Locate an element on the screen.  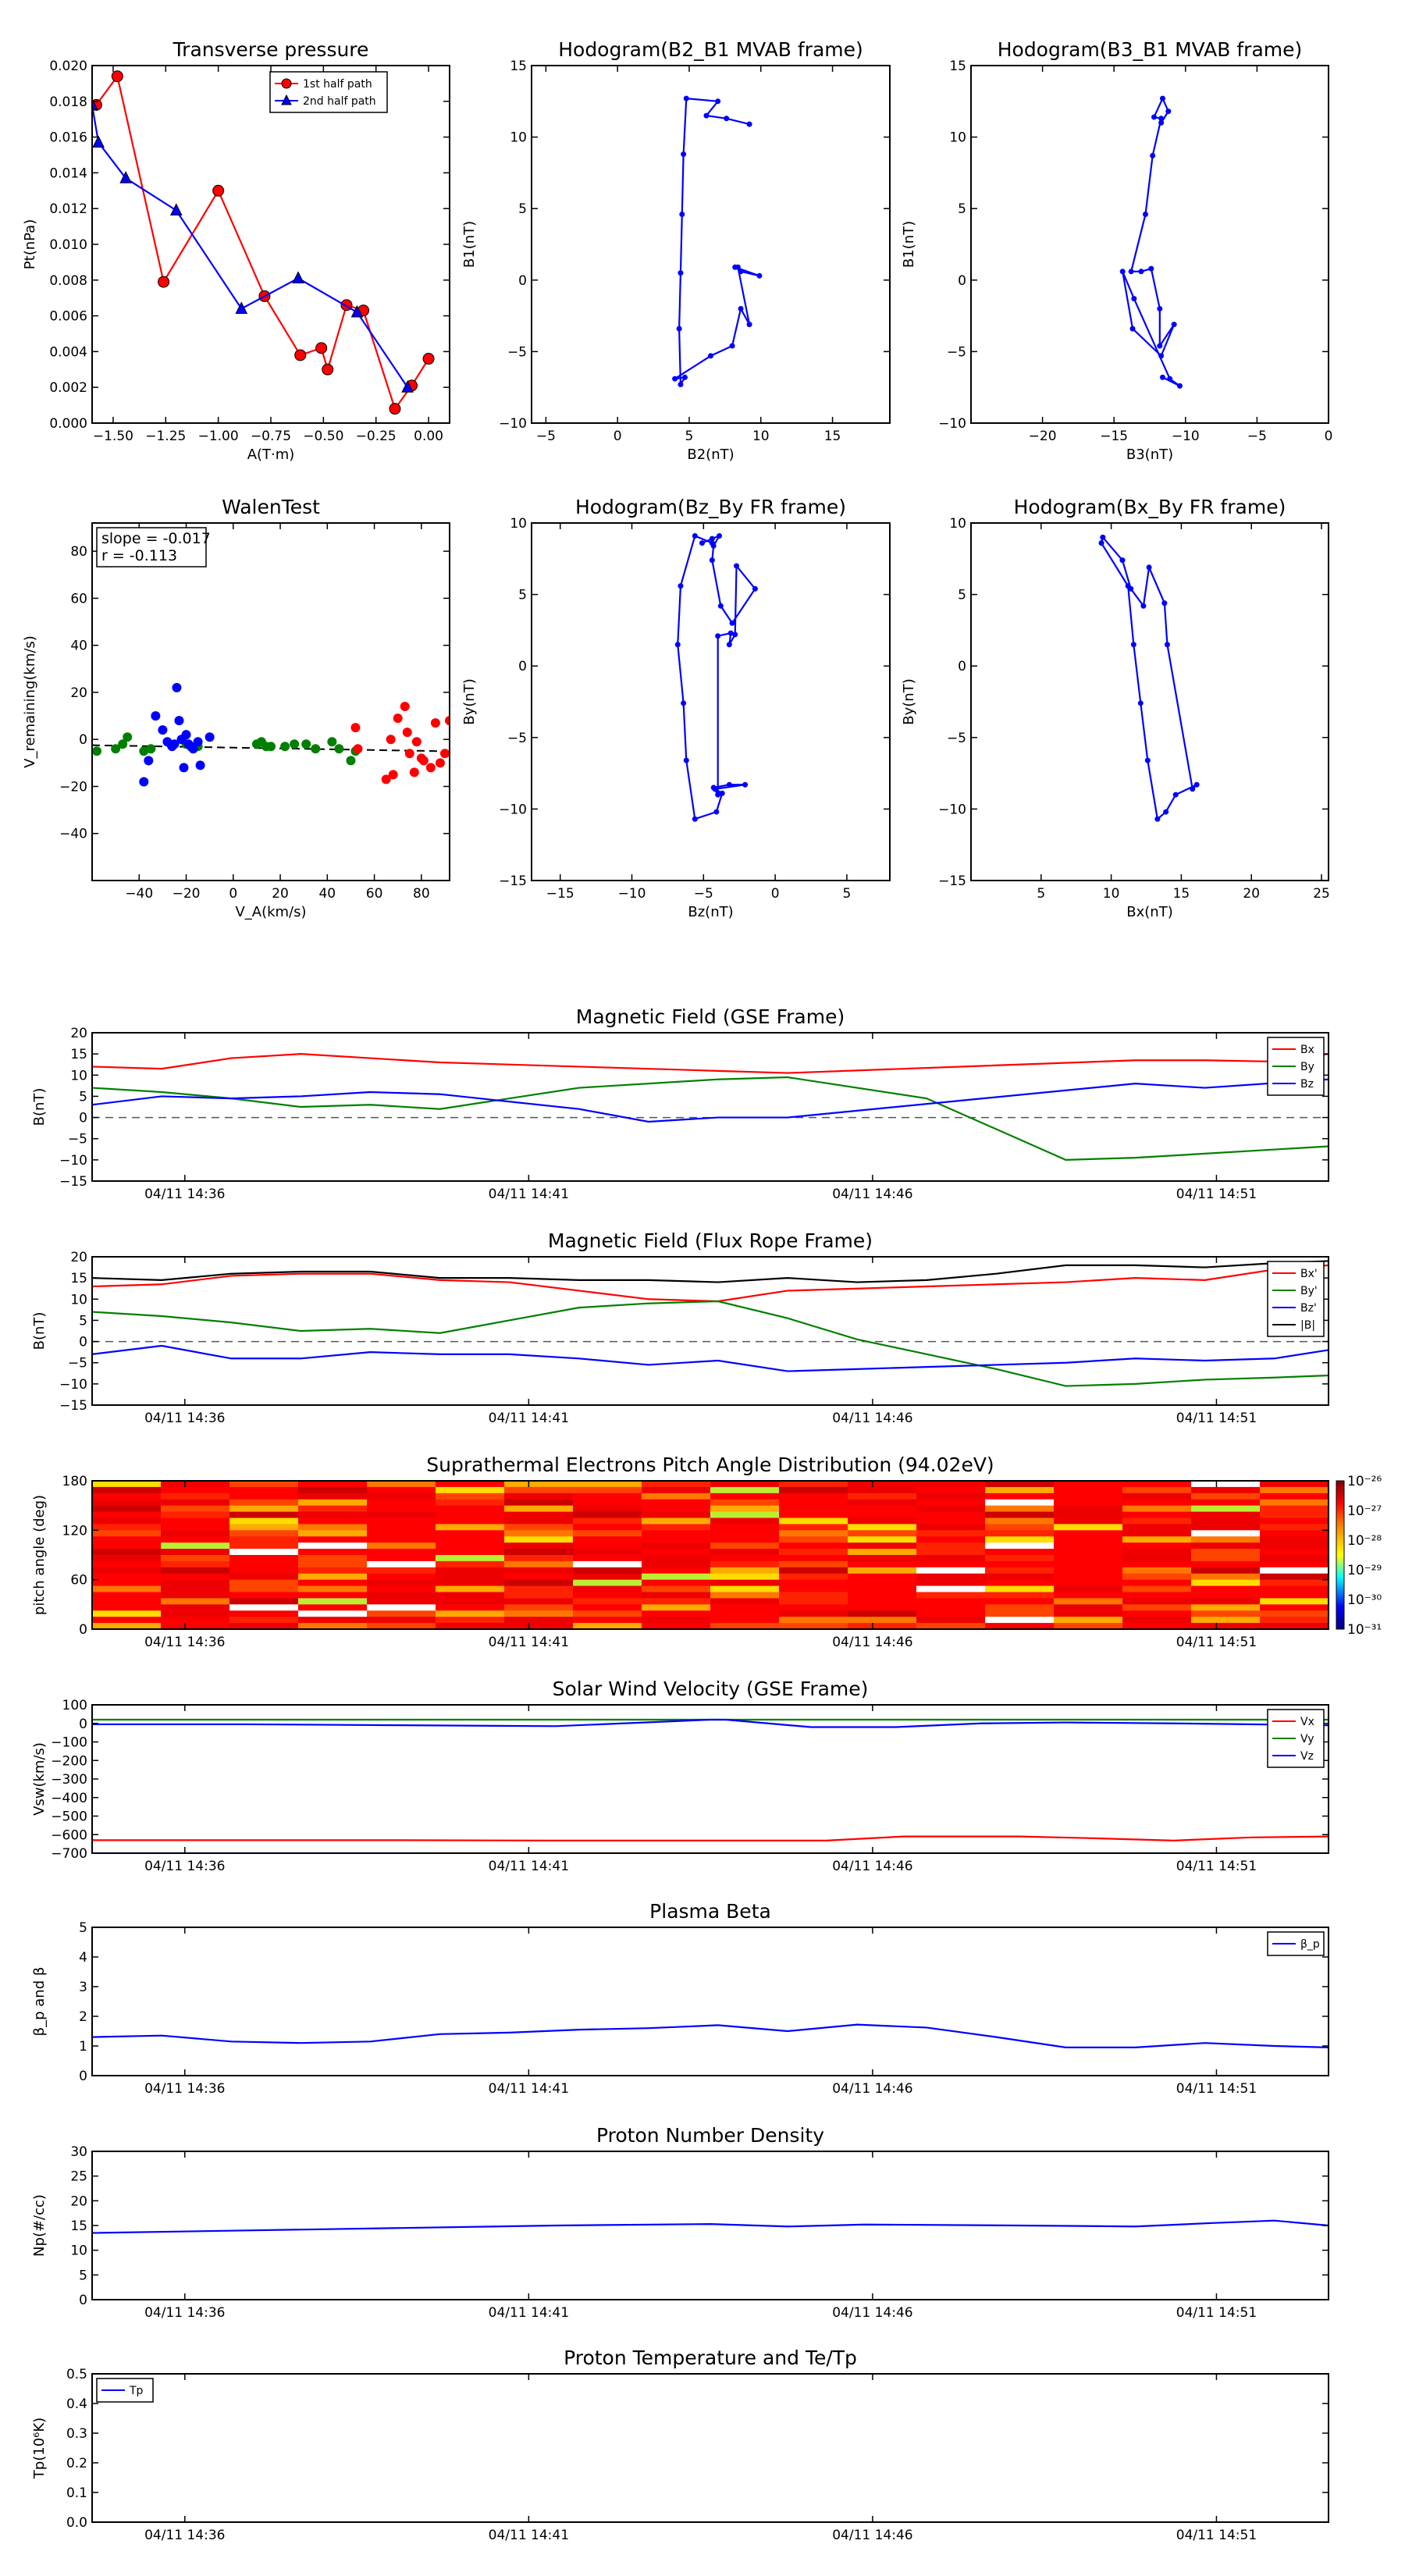
axes-frame is located at coordinates (1150, 245).